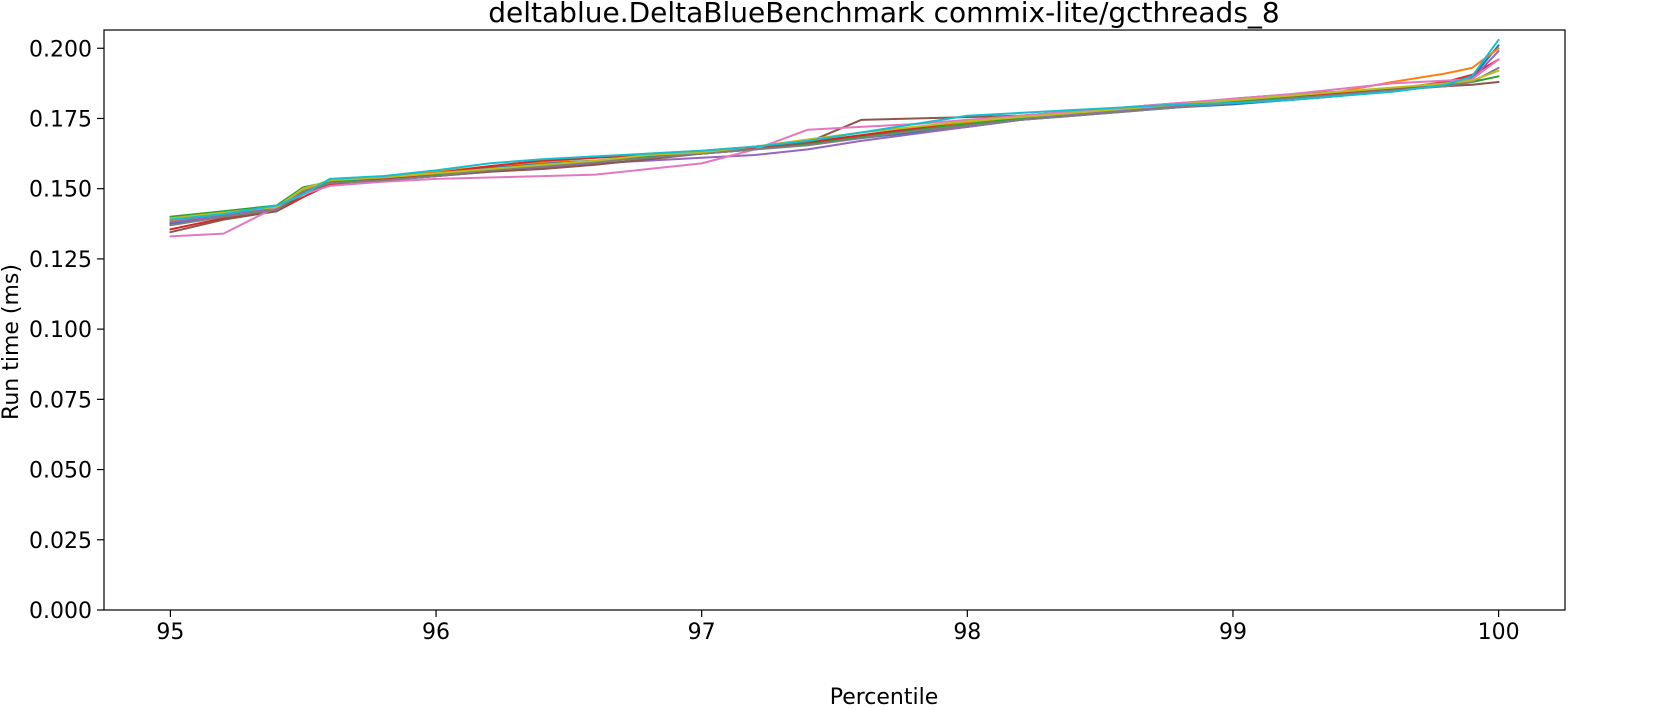 The image size is (1664, 710). What do you see at coordinates (60, 330) in the screenshot?
I see `y-tick-label: 0.100` at bounding box center [60, 330].